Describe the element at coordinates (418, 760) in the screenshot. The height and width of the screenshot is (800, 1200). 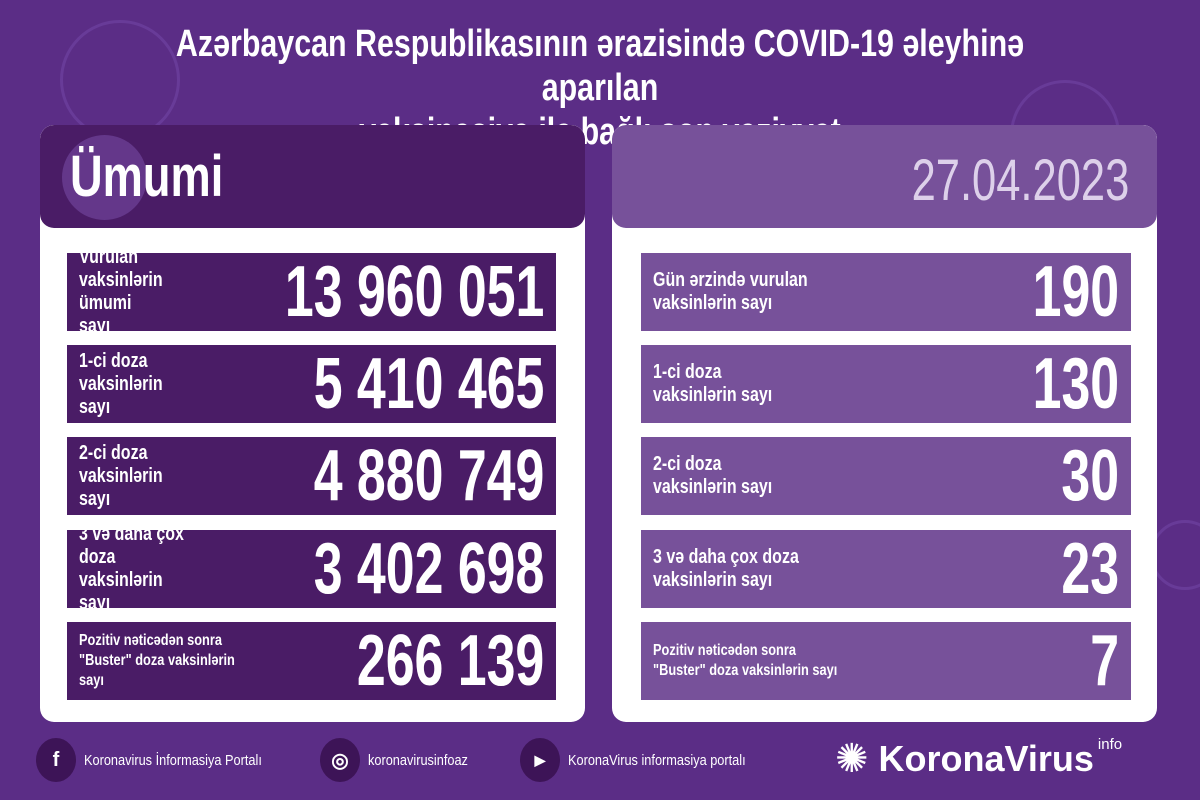
I see `instagram-text: koronavirusinfoaz` at that location.